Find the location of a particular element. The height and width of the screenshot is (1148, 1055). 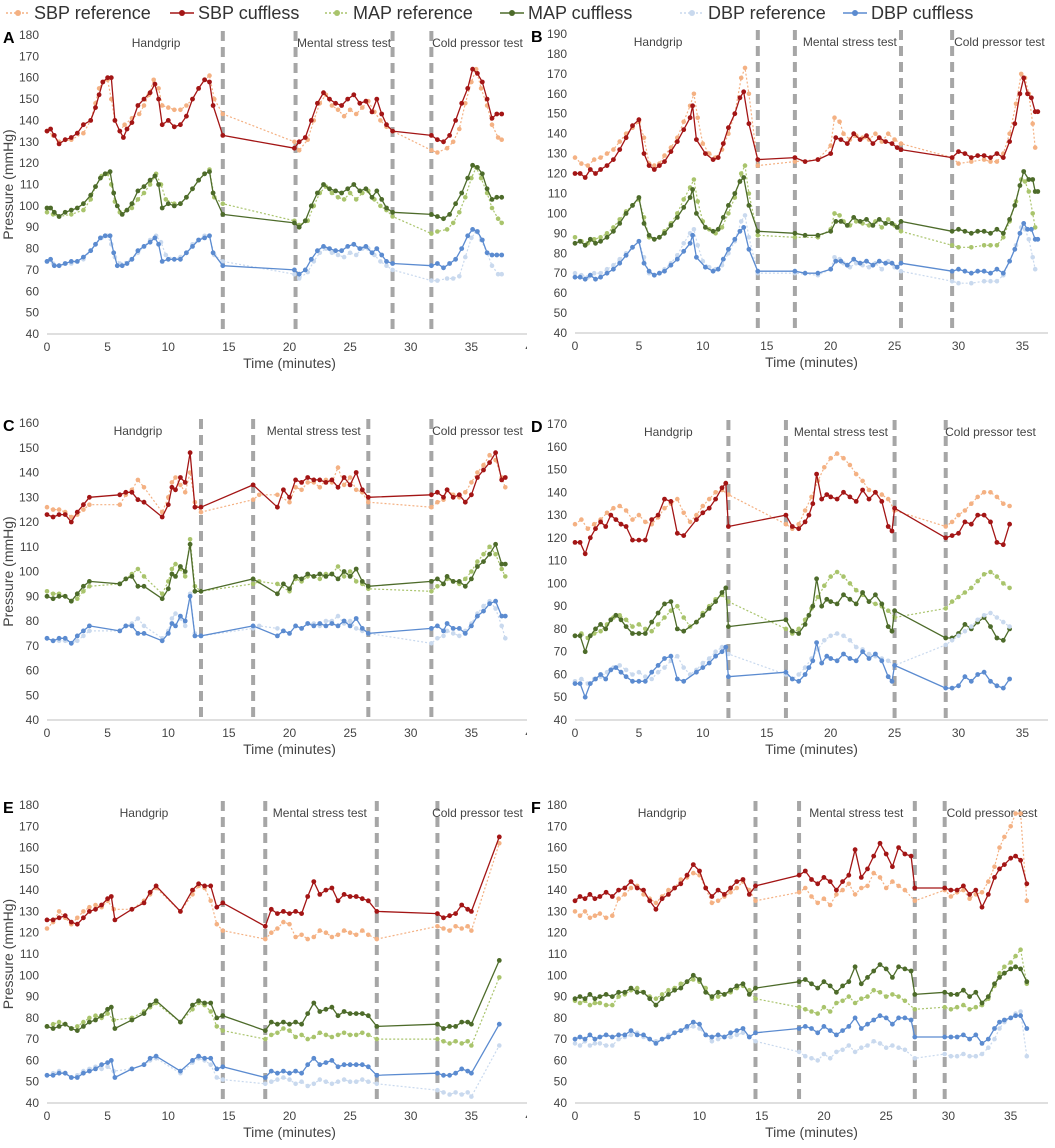

y-tick-label: 120 is located at coordinates (557, 933).